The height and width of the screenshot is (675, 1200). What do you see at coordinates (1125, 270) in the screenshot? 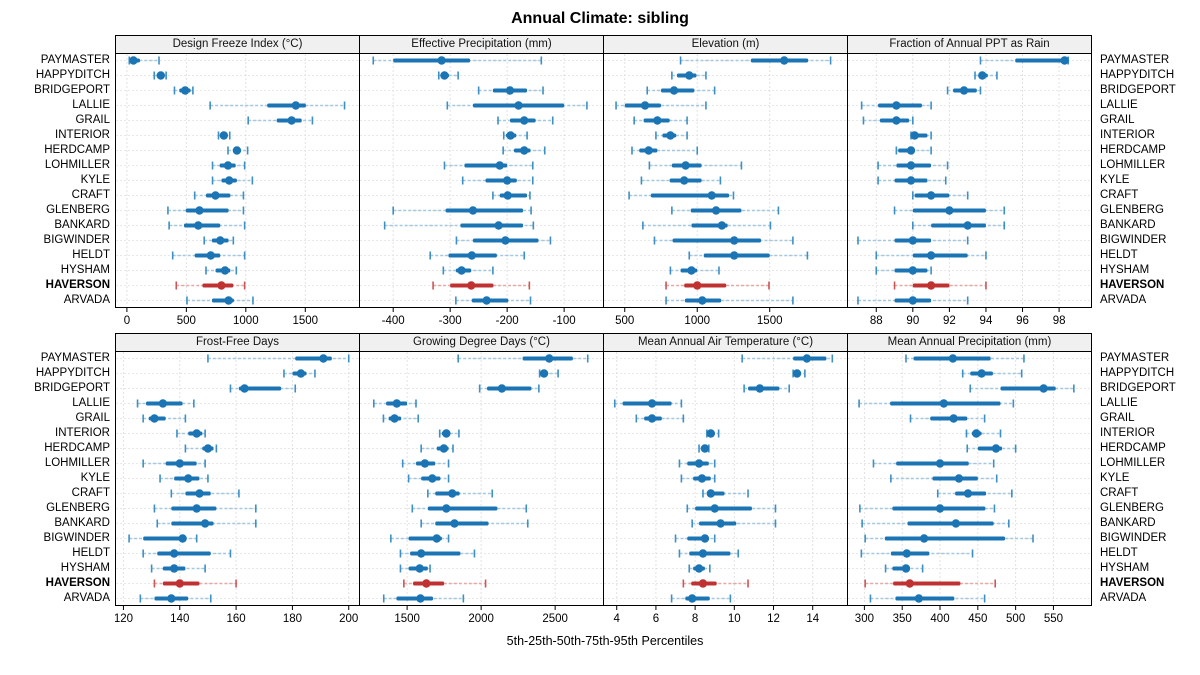
I see `station-label-hysham: HYSHAM` at bounding box center [1125, 270].